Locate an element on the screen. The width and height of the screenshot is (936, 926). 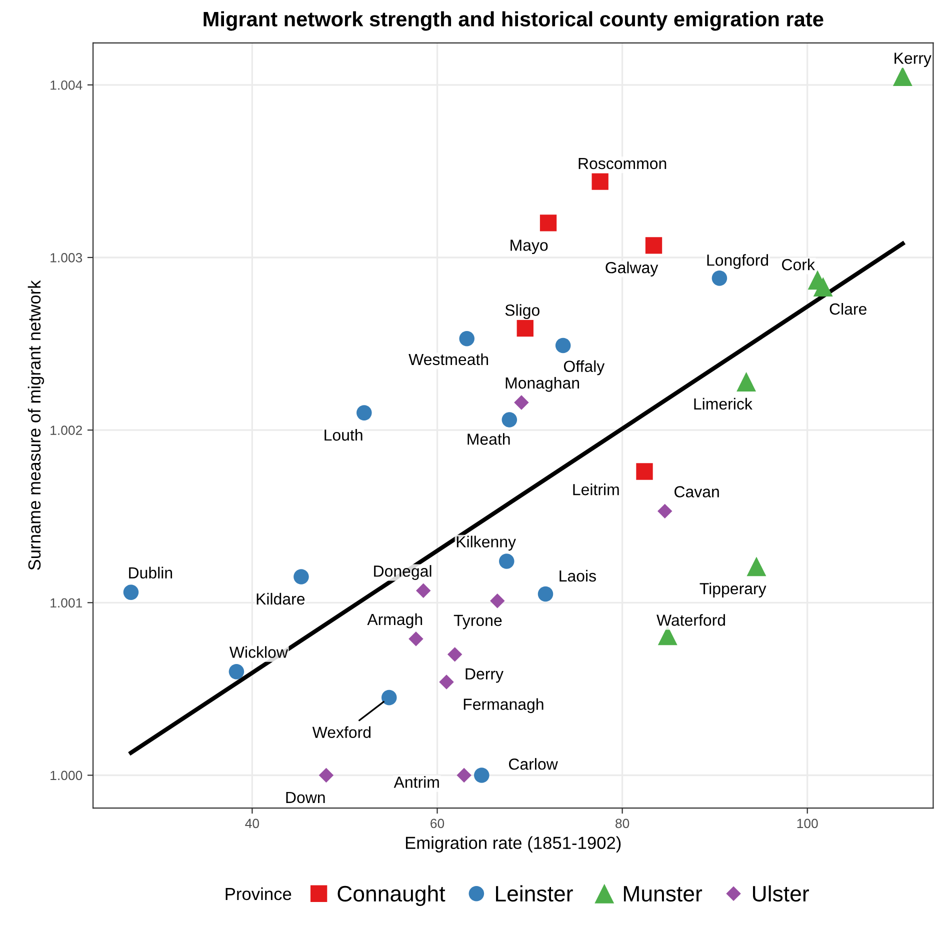
annotation: Donegal is located at coordinates (403, 572).